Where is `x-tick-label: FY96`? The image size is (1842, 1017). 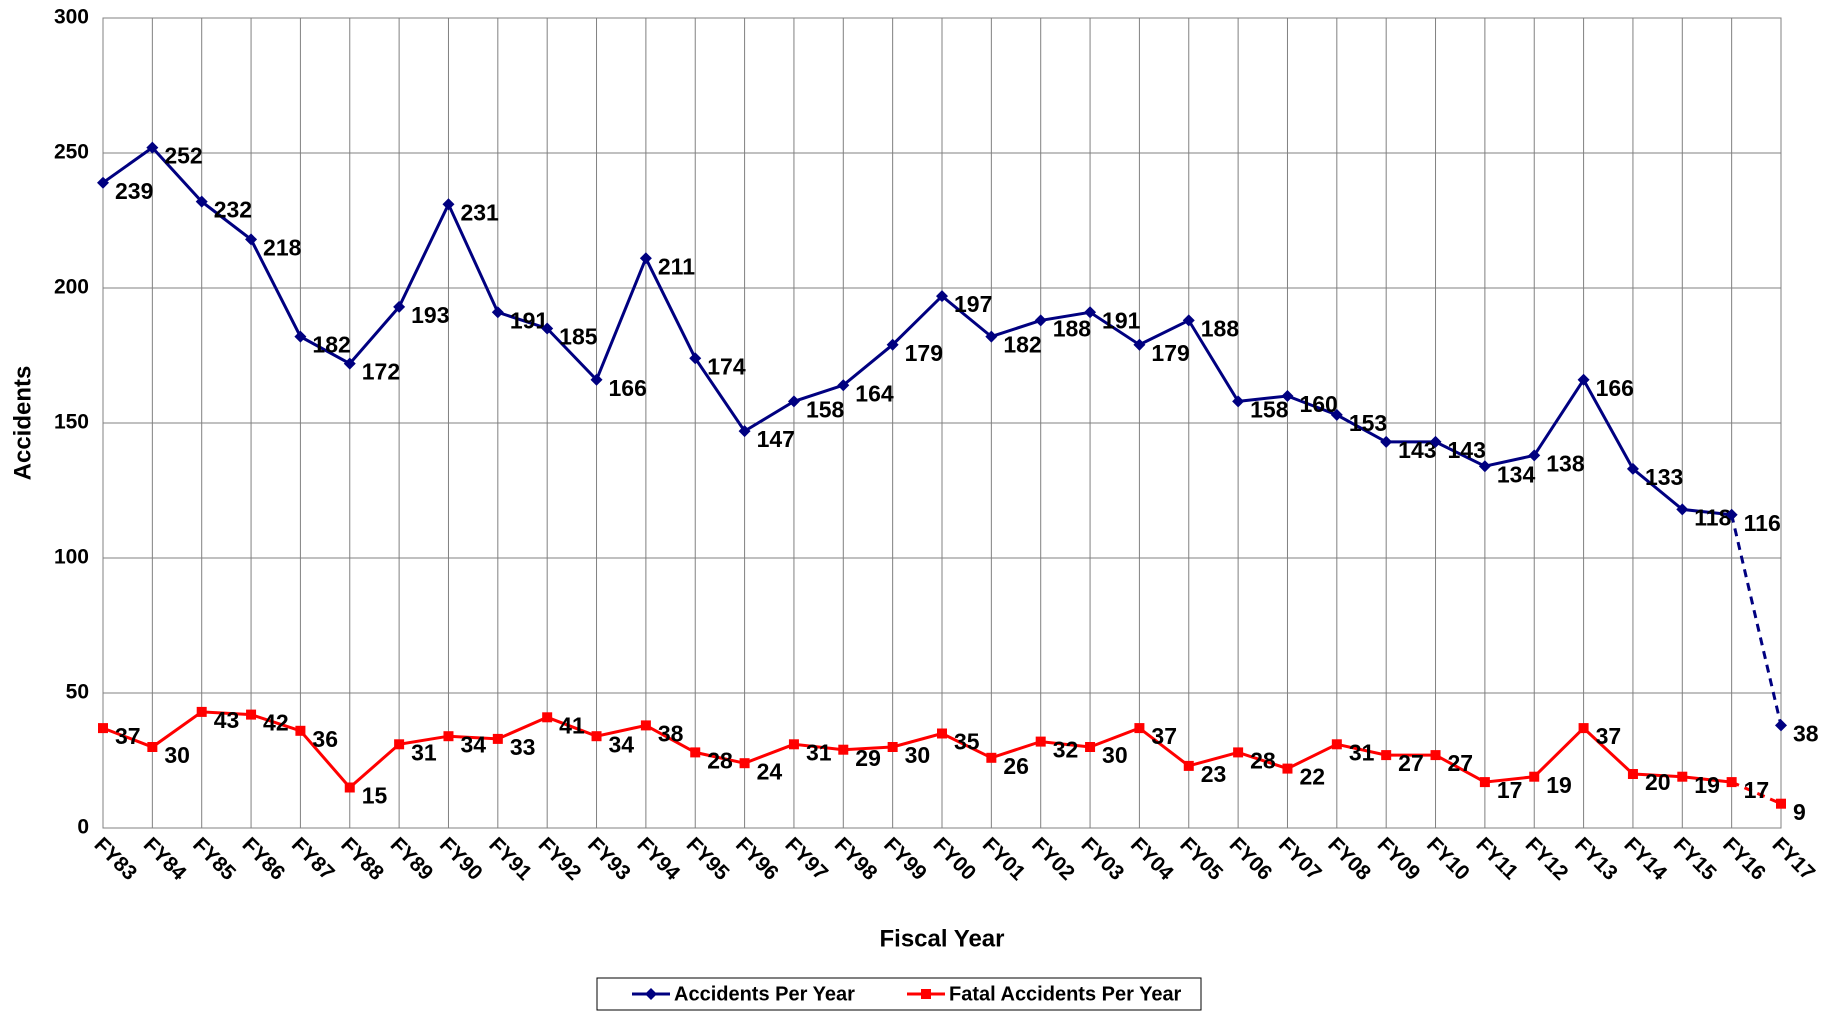
x-tick-label: FY96 is located at coordinates (757, 859).